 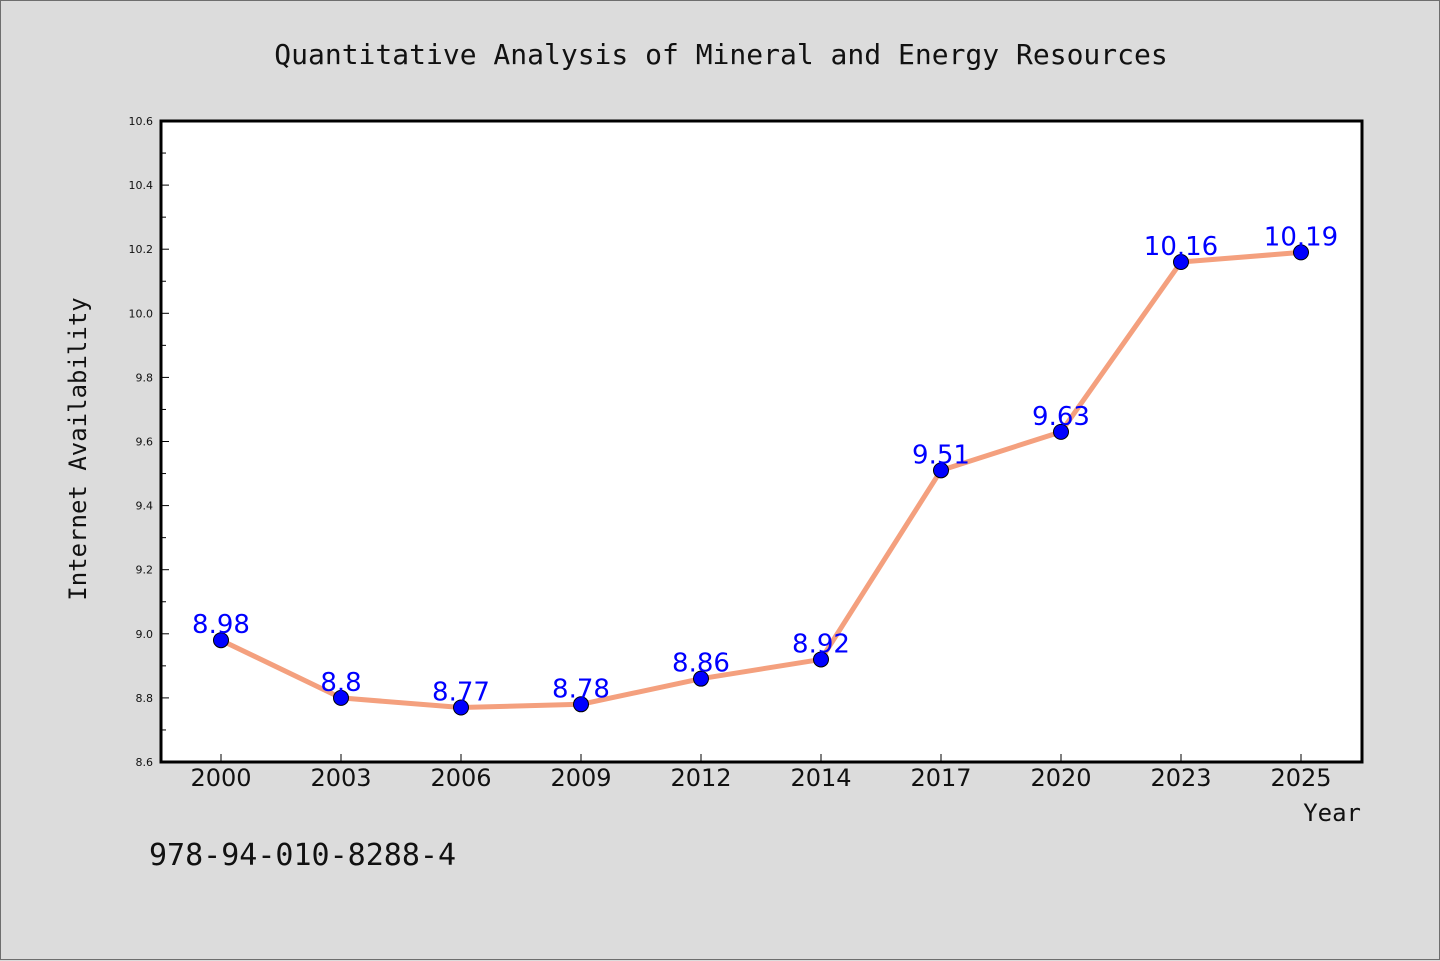 I want to click on isbn-annotation: 978-94-010-8288-4, so click(x=302, y=855).